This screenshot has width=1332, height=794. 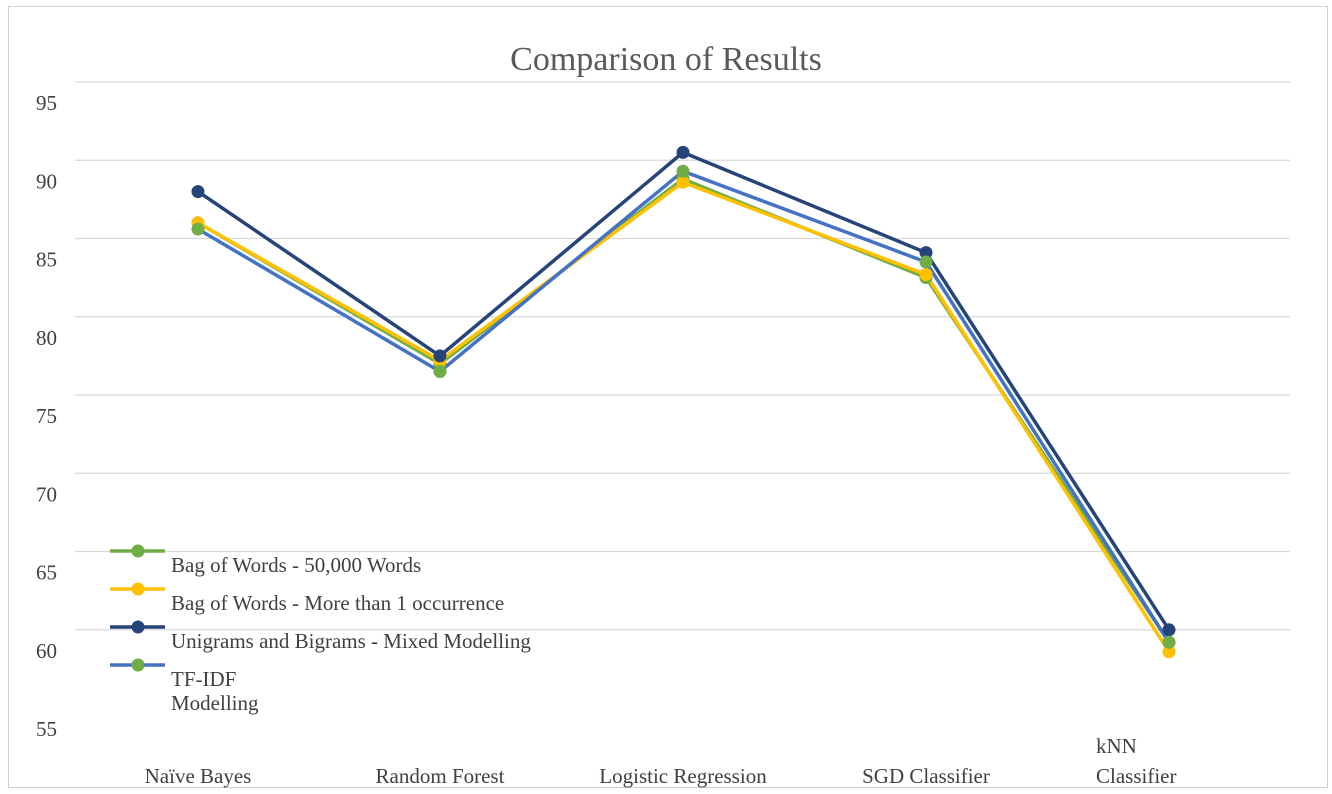 I want to click on x-tick-label: Classifier, so click(x=1136, y=776).